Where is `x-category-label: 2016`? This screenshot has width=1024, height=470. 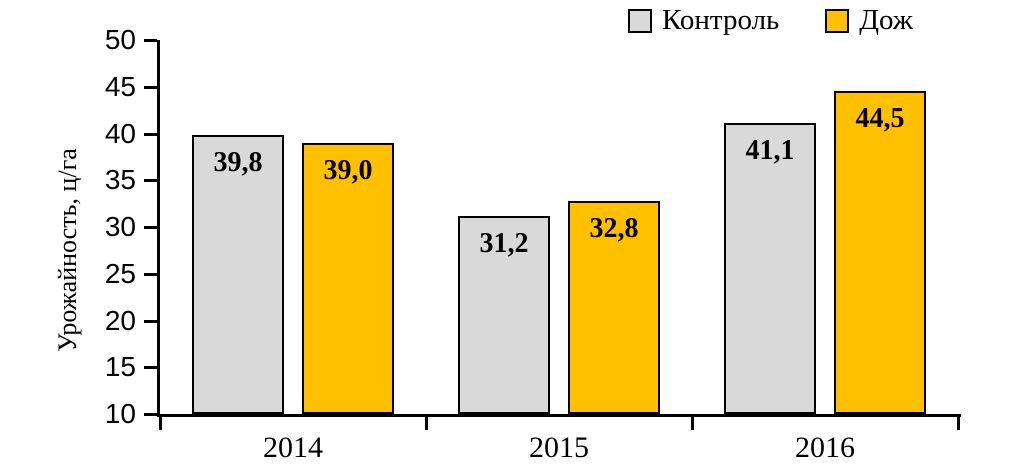 x-category-label: 2016 is located at coordinates (825, 447).